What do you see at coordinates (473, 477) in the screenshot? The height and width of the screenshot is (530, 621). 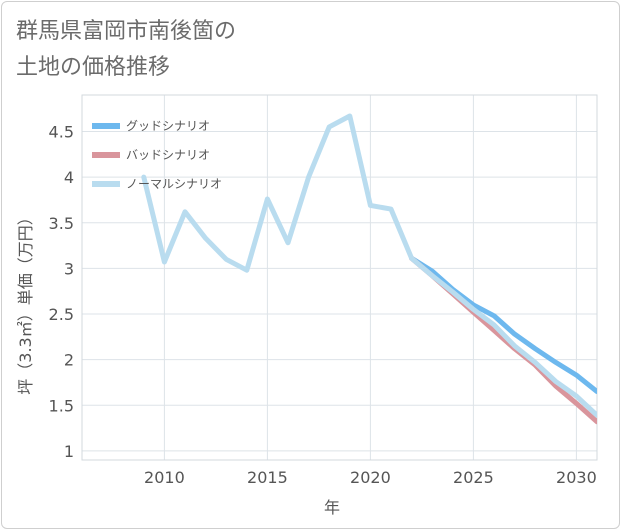 I see `x-tick-label: 2025` at bounding box center [473, 477].